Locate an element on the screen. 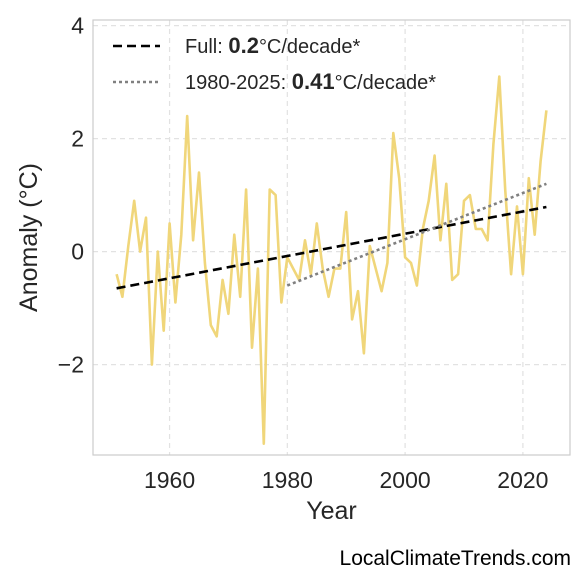  y-tick-label: −2 is located at coordinates (71, 365).